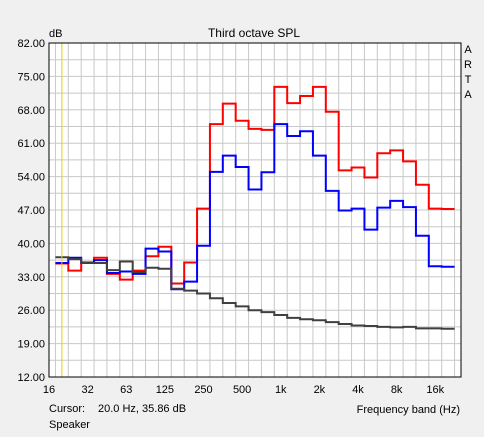 The width and height of the screenshot is (484, 437). I want to click on side-label-letter: R, so click(468, 65).